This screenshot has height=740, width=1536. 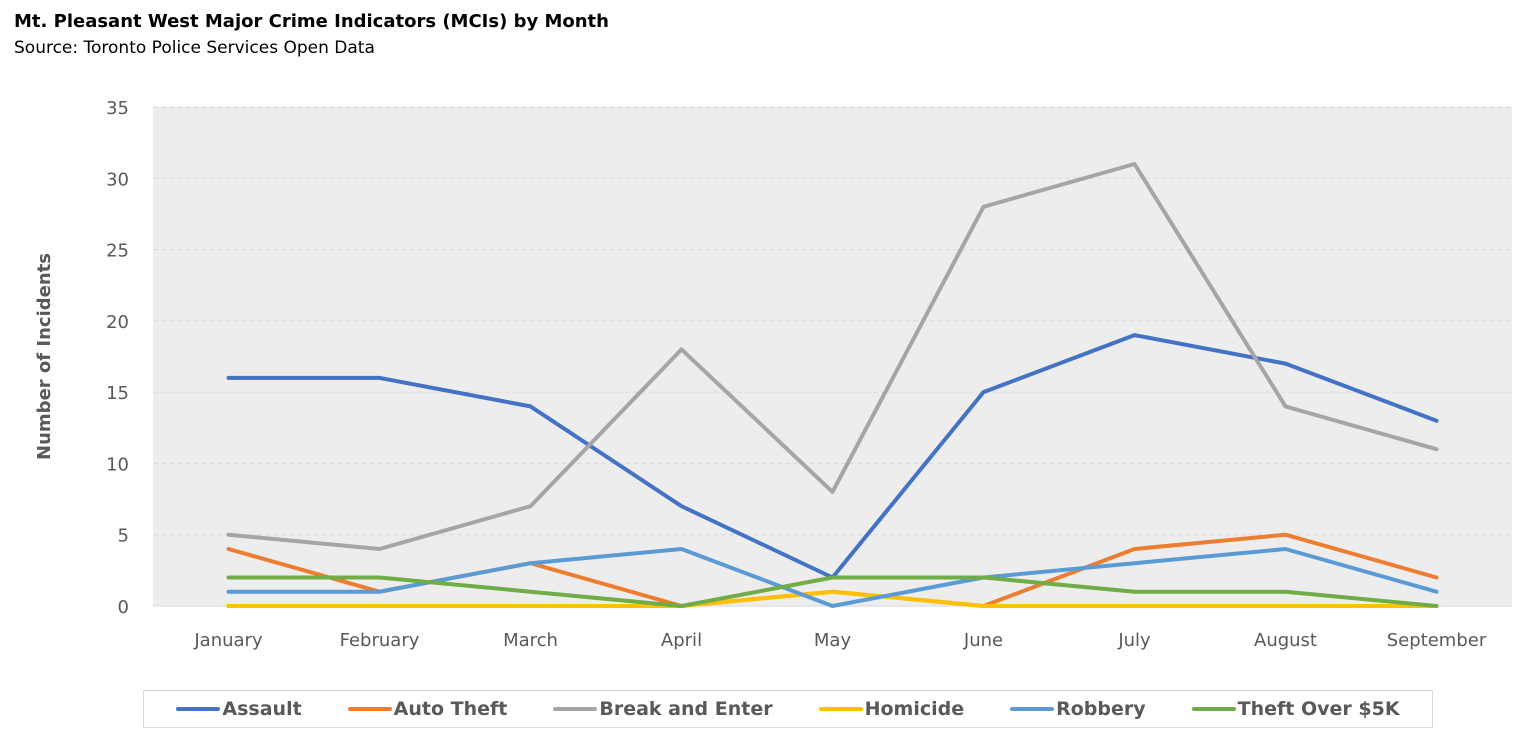 What do you see at coordinates (1134, 640) in the screenshot?
I see `x-tick-label: July` at bounding box center [1134, 640].